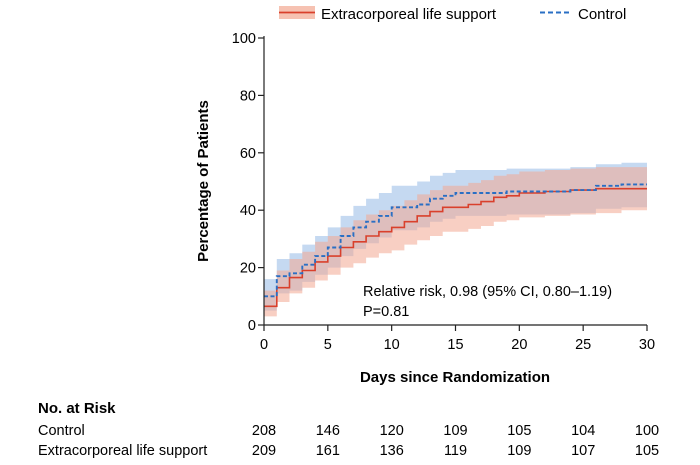 This screenshot has height=465, width=700. I want to click on at-risk-value: 136, so click(392, 451).